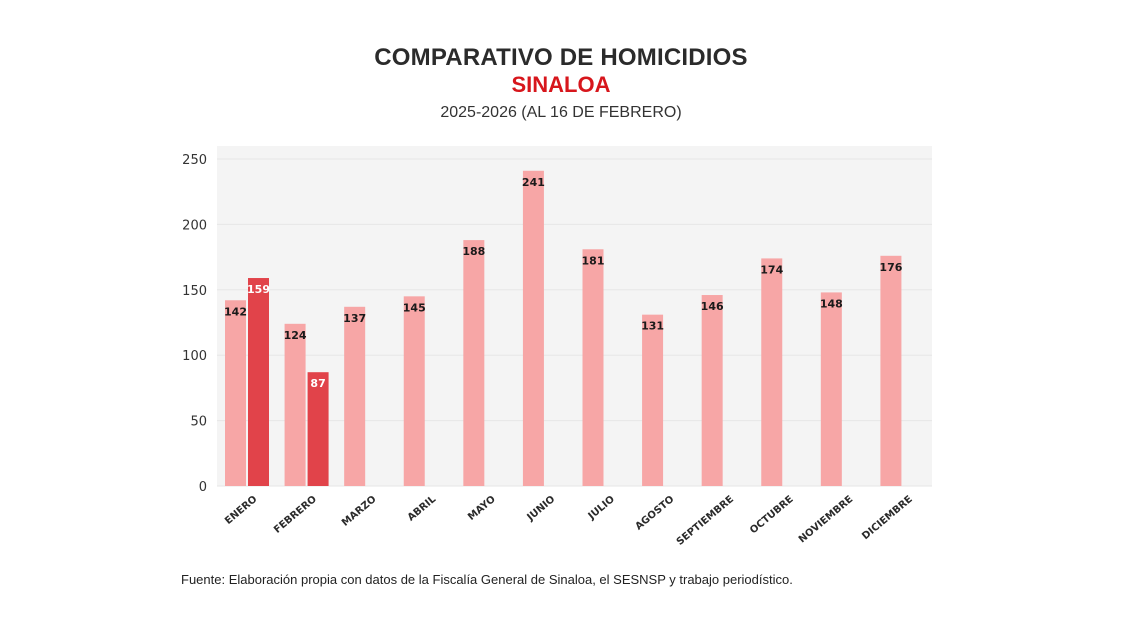 This screenshot has height=630, width=1122. What do you see at coordinates (317, 383) in the screenshot?
I see `data-label: 87` at bounding box center [317, 383].